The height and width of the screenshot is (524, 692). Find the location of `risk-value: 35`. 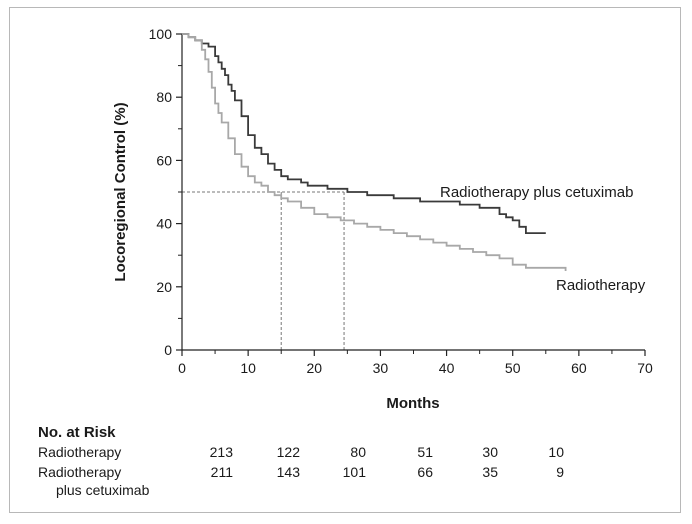

risk-value: 35 is located at coordinates (490, 472).